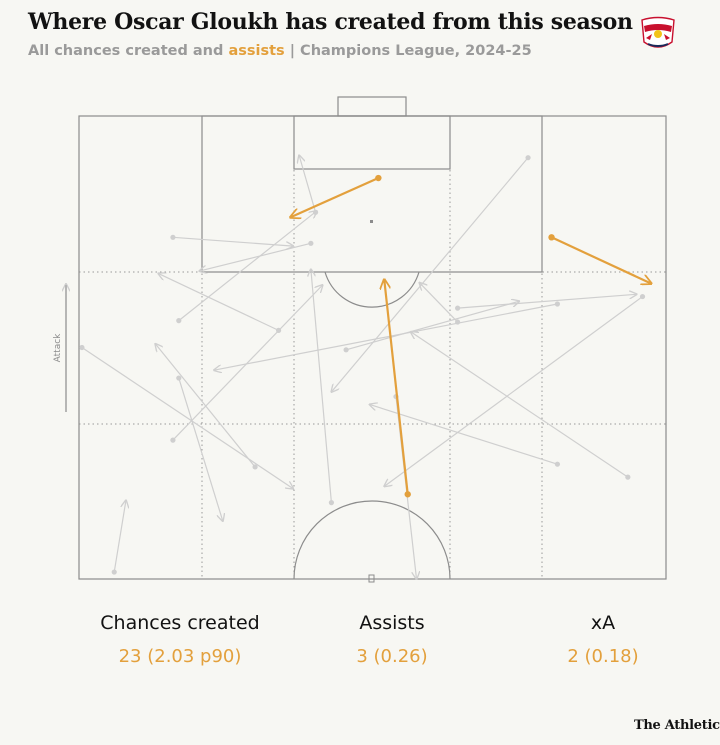 The image size is (720, 745). Describe the element at coordinates (372, 540) in the screenshot. I see `center-circle` at that location.